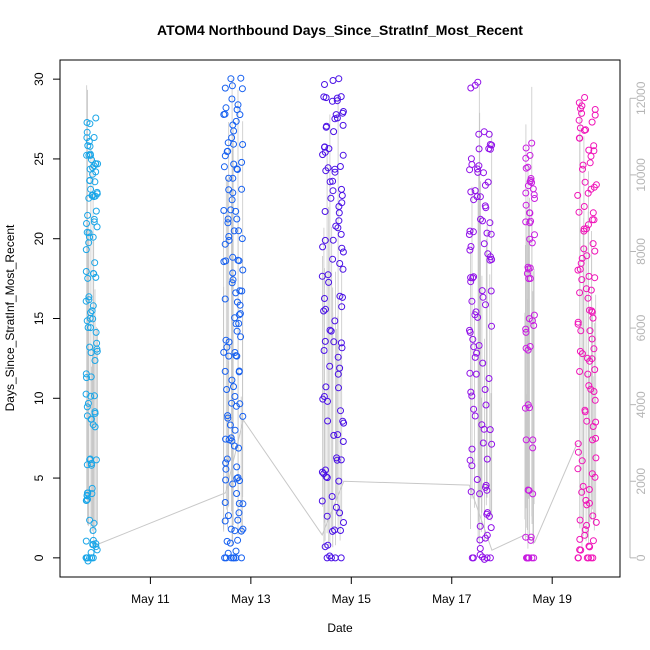 The height and width of the screenshot is (650, 650). I want to click on y2-tick-label: 4000, so click(641, 404).